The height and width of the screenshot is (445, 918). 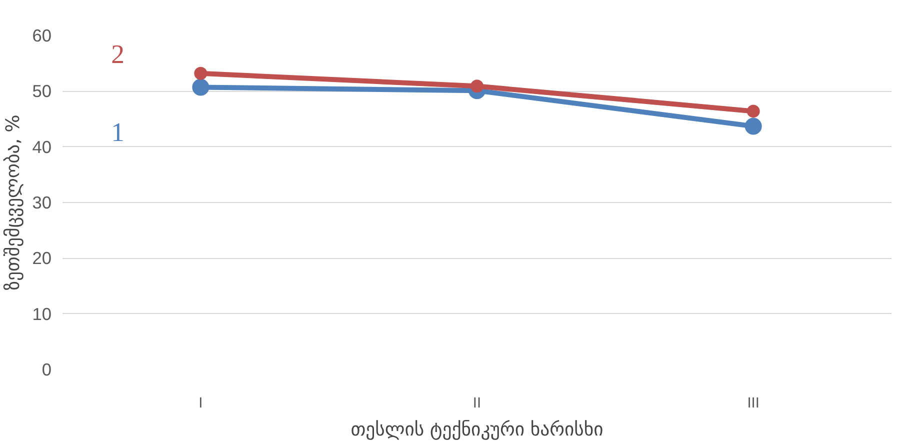 What do you see at coordinates (200, 404) in the screenshot?
I see `x-tick-label: I` at bounding box center [200, 404].